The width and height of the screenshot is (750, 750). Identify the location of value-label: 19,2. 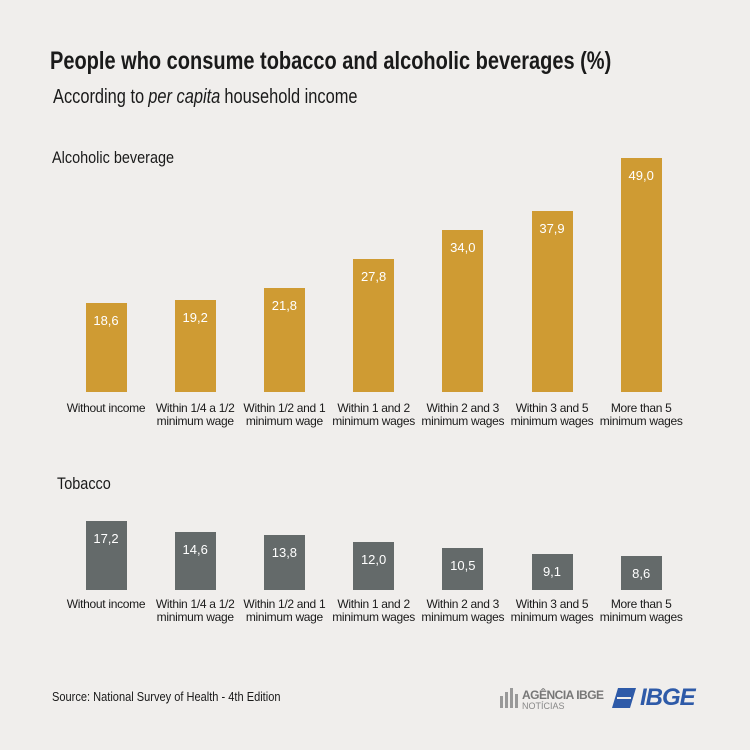
(195, 318).